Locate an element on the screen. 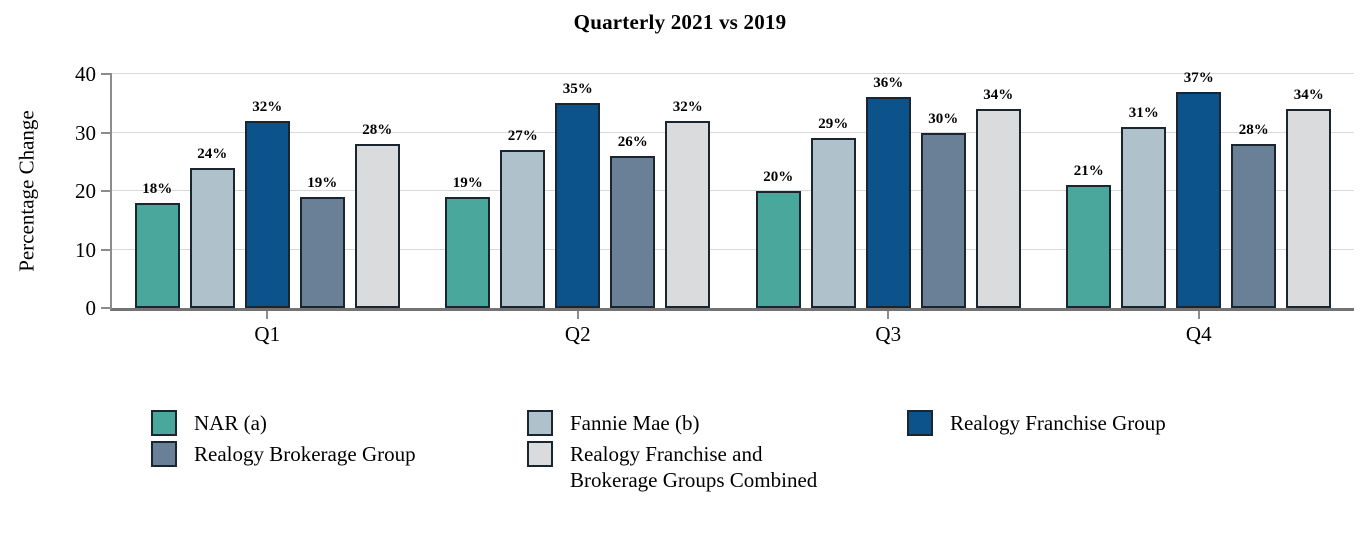 The height and width of the screenshot is (540, 1360). bar-wrap: 20% is located at coordinates (778, 238).